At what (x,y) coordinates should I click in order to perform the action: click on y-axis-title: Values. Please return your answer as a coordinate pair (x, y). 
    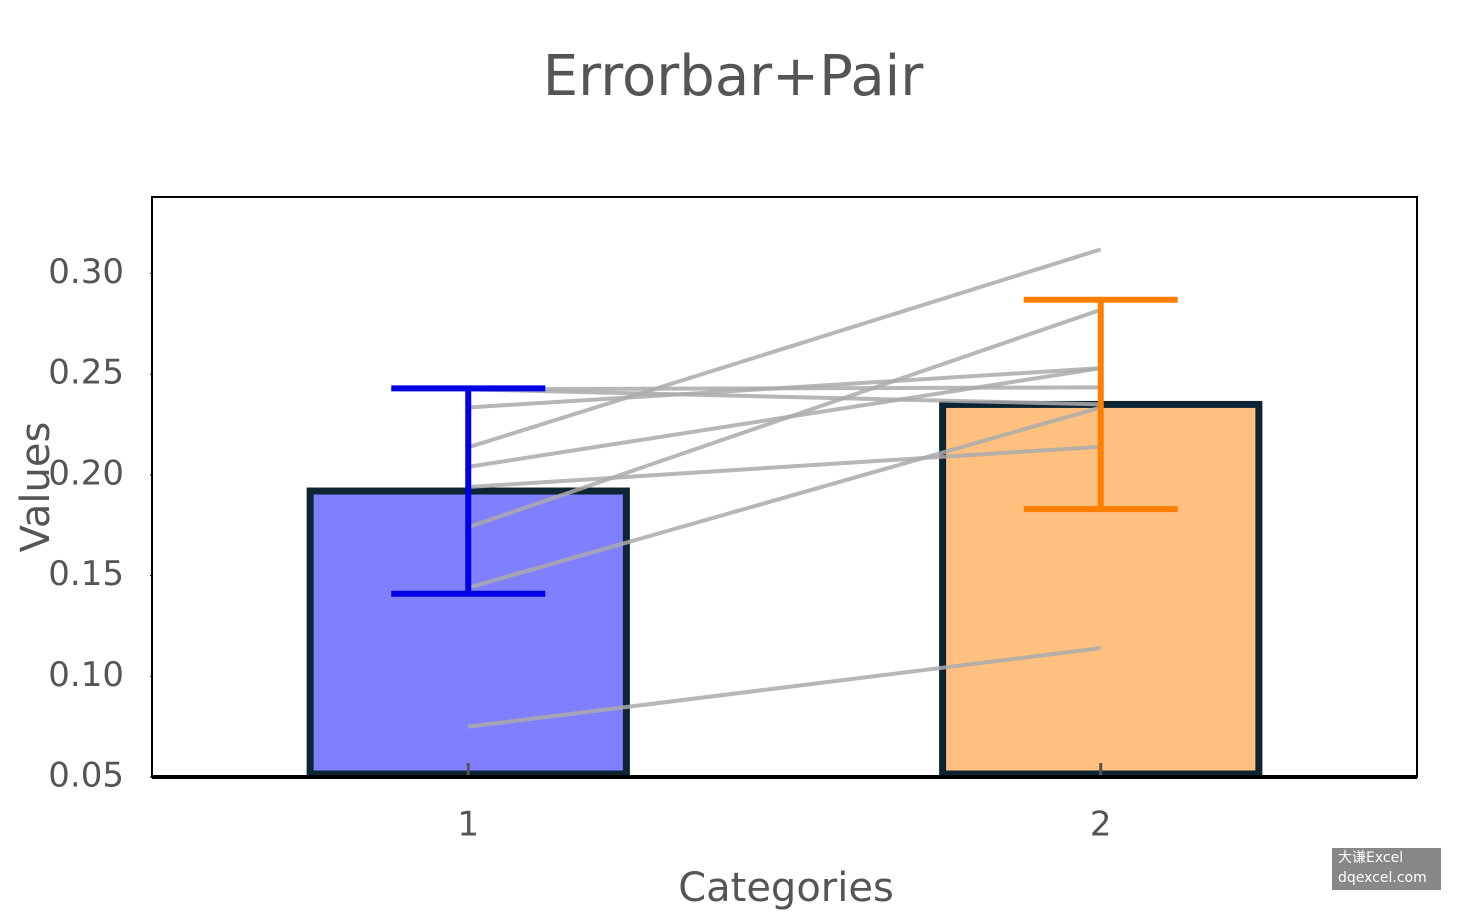
    Looking at the image, I should click on (36, 487).